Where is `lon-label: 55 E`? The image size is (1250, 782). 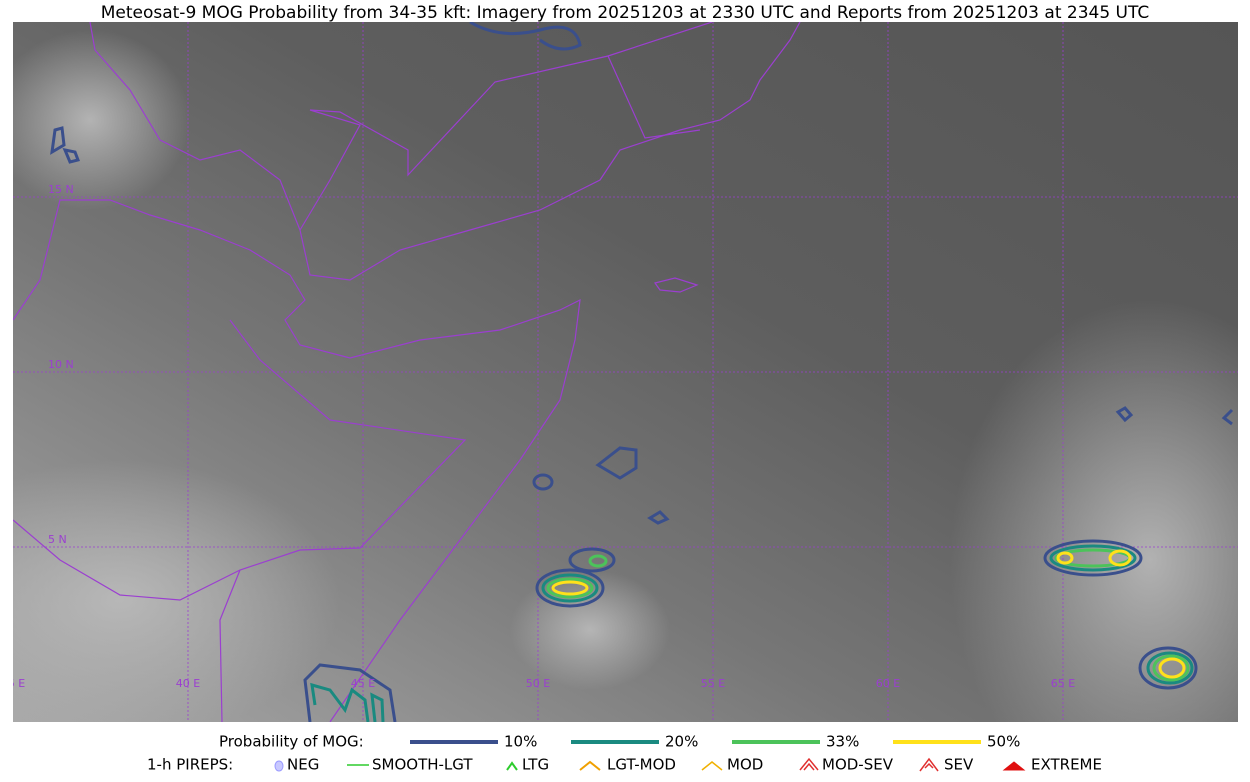
lon-label: 55 E is located at coordinates (713, 683).